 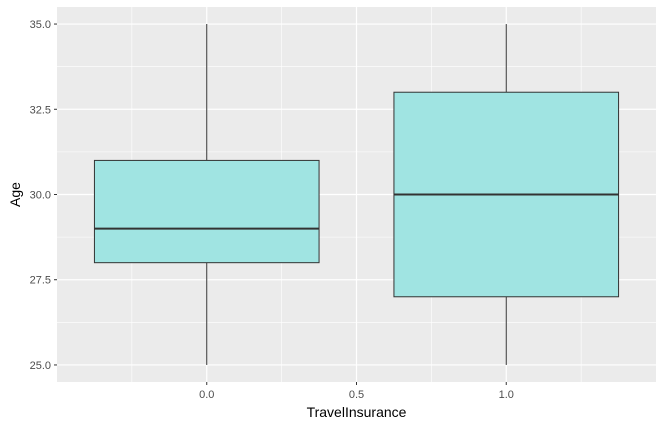 I want to click on x-tick-label: 0.5, so click(x=356, y=395).